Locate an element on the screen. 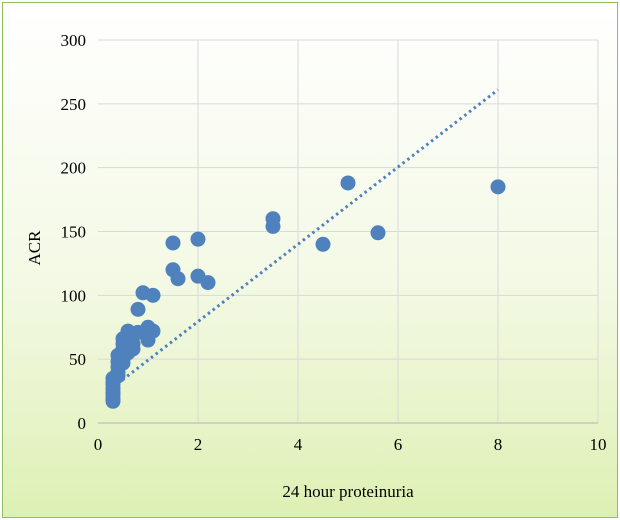 The height and width of the screenshot is (520, 620). x-tick-label: 4 is located at coordinates (298, 444).